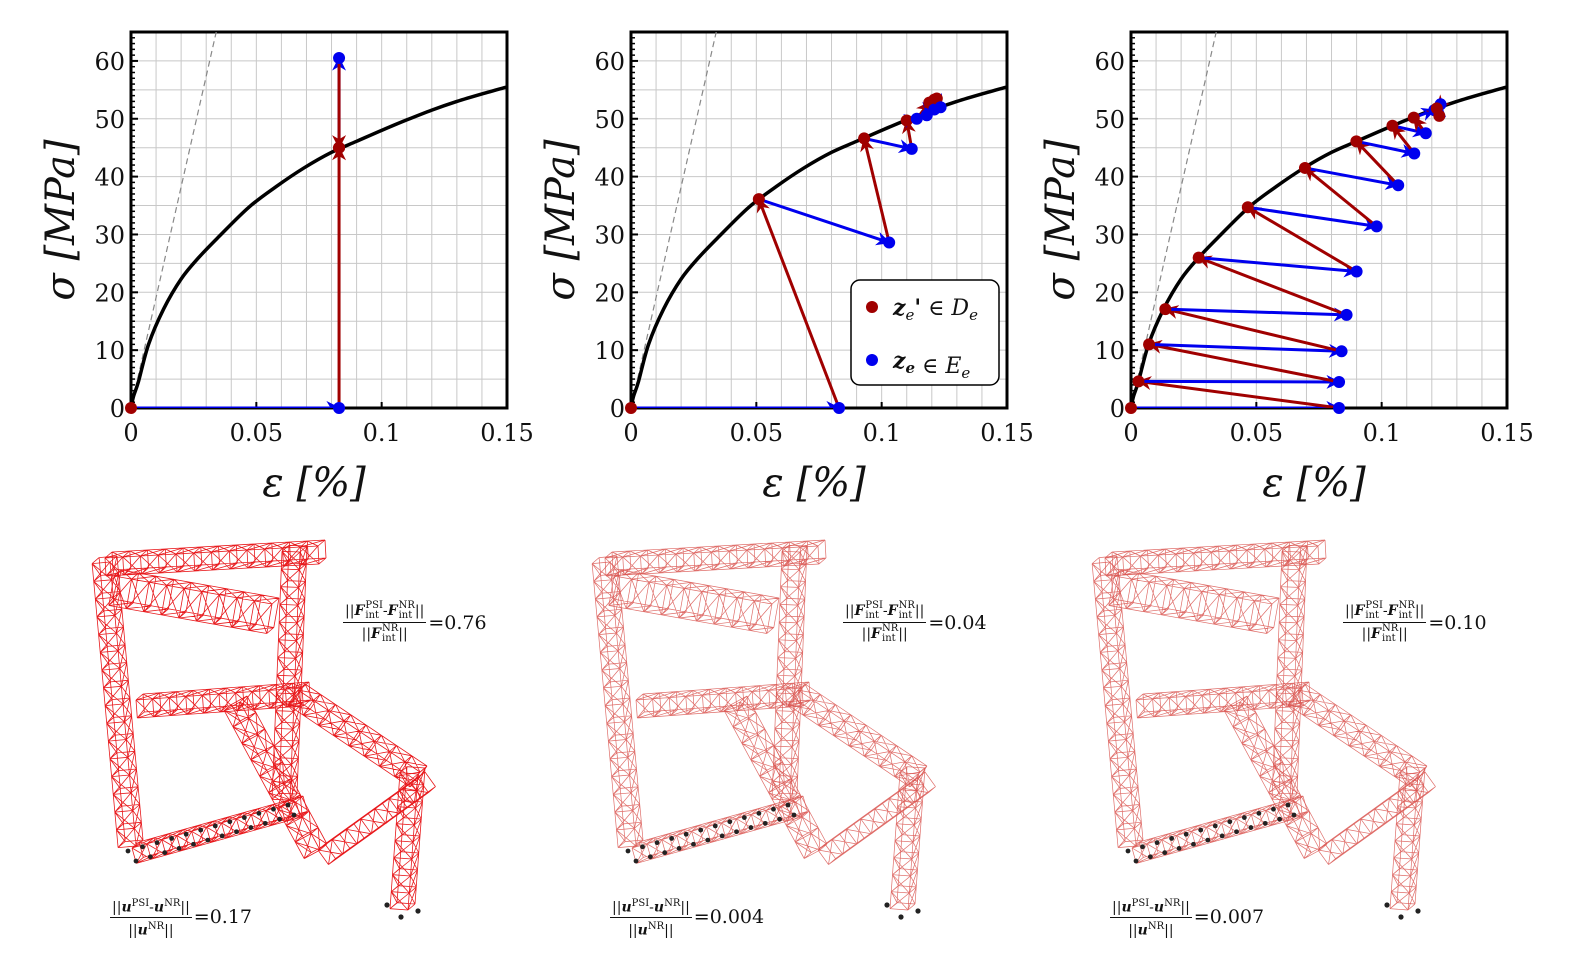  Describe the element at coordinates (1187, 917) in the screenshot. I see `displacement-error-ratio: ||uPSI-uNR|| ||uNR|| =0.007` at that location.